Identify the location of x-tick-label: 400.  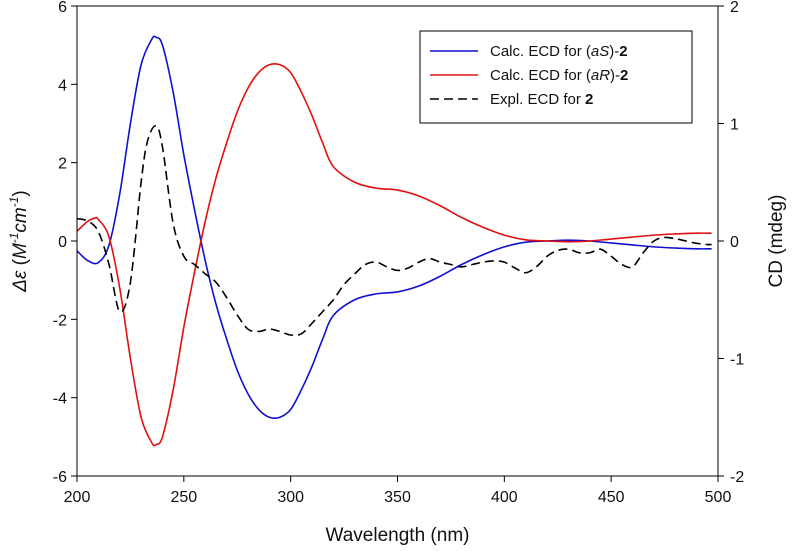
(504, 497).